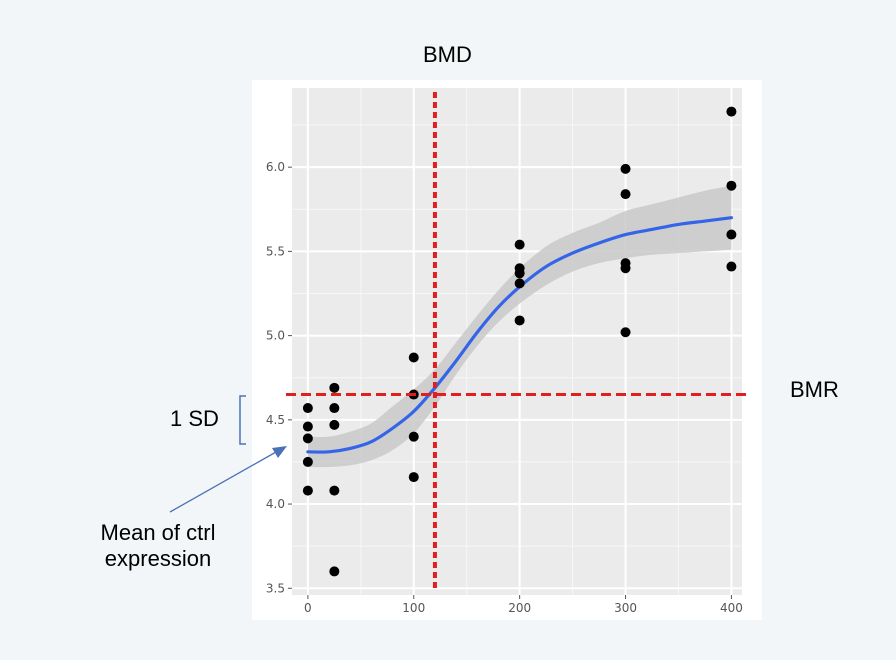 Image resolution: width=896 pixels, height=660 pixels. Describe the element at coordinates (158, 559) in the screenshot. I see `mean-label-line-2: expression` at that location.